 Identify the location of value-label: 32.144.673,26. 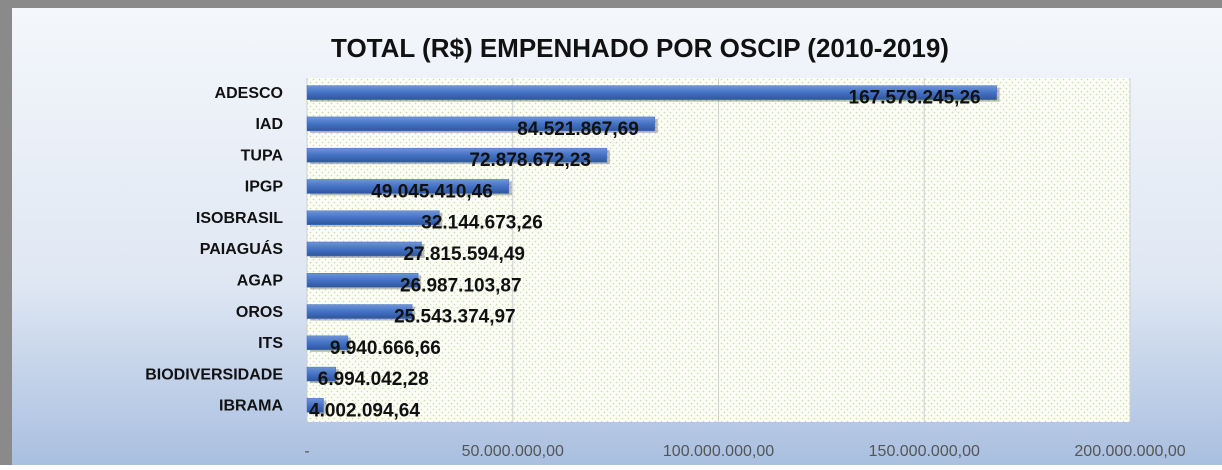
(482, 223).